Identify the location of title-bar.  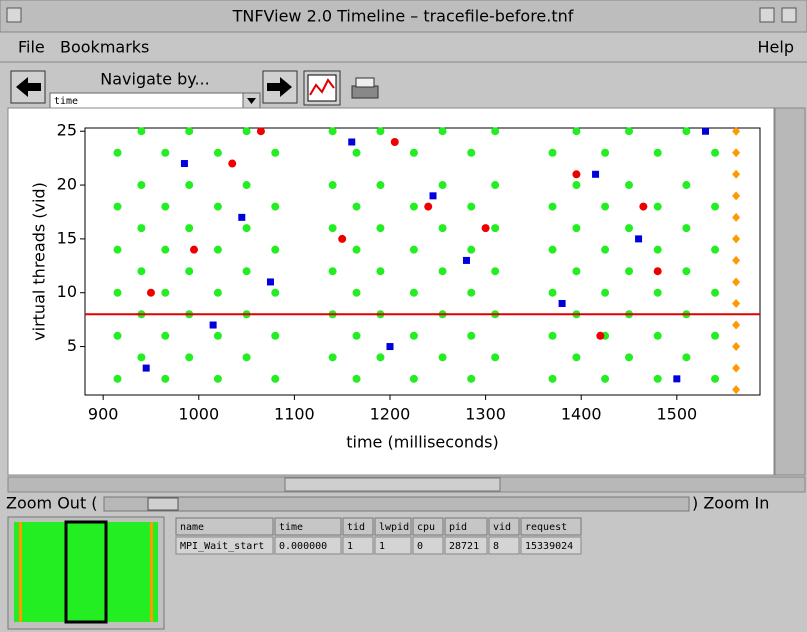
(403, 16).